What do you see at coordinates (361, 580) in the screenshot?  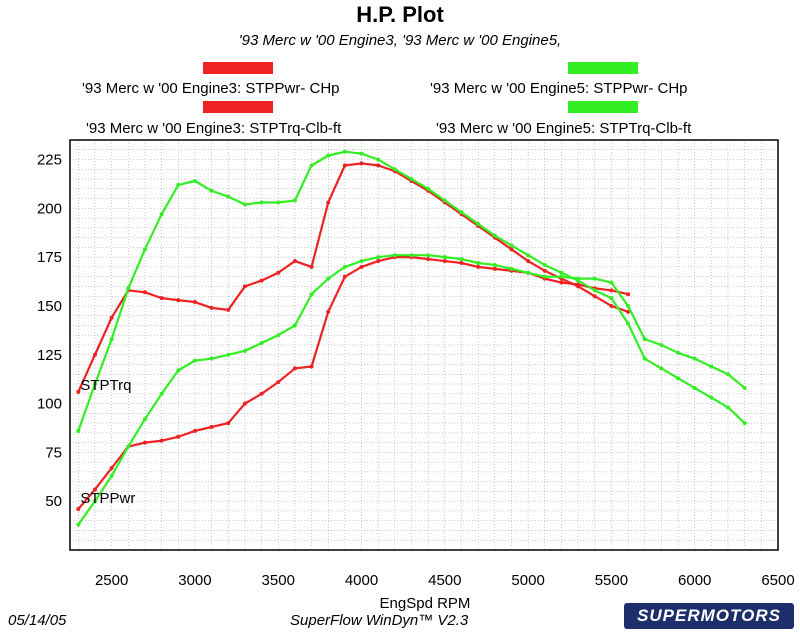 I see `x-tick-label: 4000` at bounding box center [361, 580].